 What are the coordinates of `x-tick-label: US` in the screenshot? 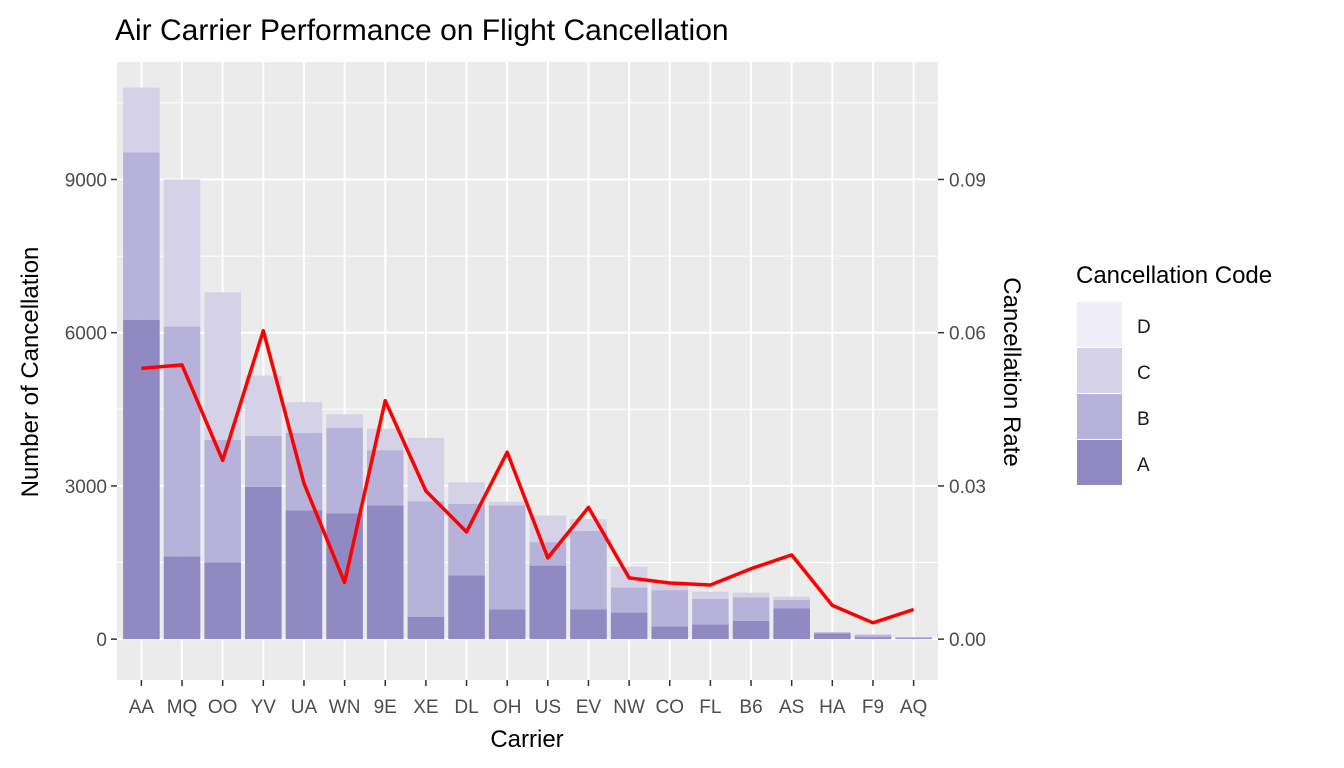 It's located at (548, 707).